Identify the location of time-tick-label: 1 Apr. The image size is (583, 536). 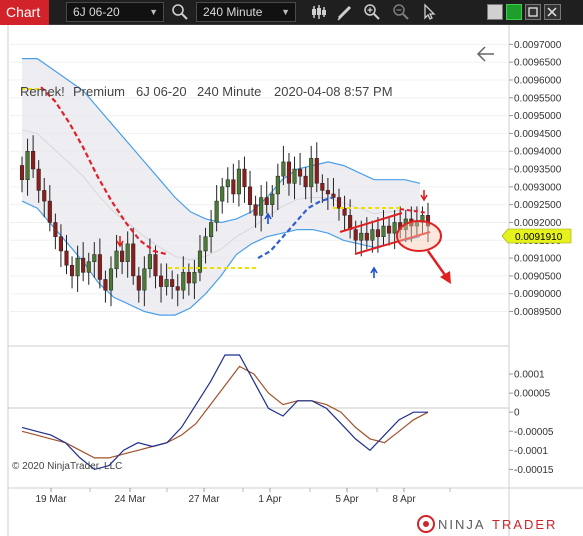
(270, 499).